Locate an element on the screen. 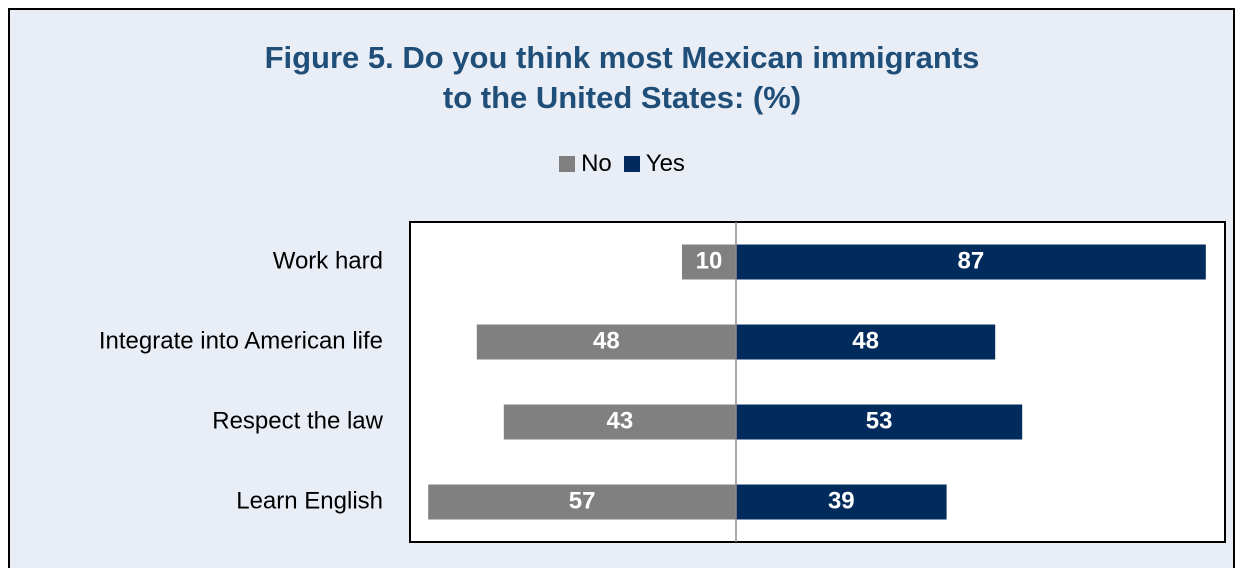 Image resolution: width=1244 pixels, height=568 pixels. data-label-yes-respect-the-law: 53 is located at coordinates (879, 420).